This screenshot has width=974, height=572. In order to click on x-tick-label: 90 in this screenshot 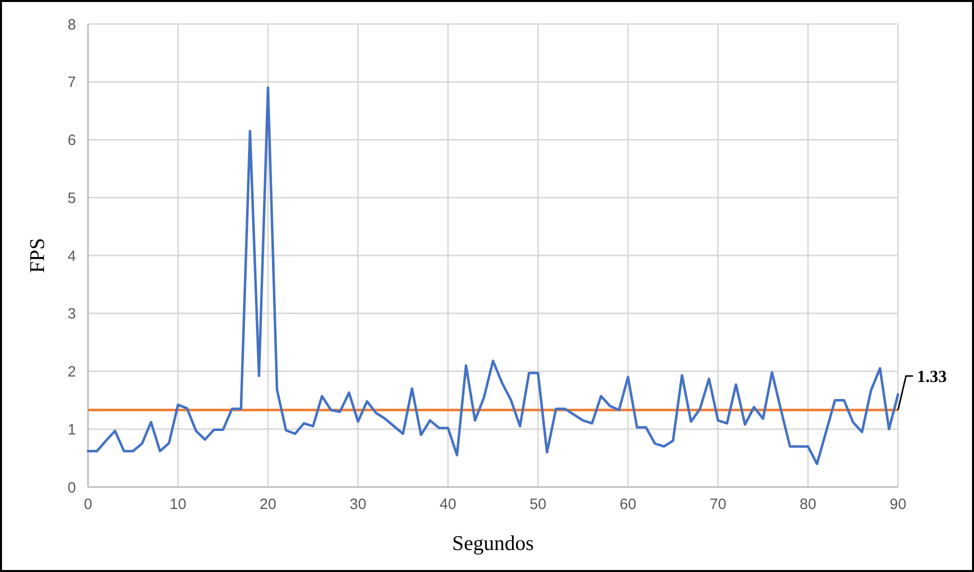, I will do `click(898, 504)`.